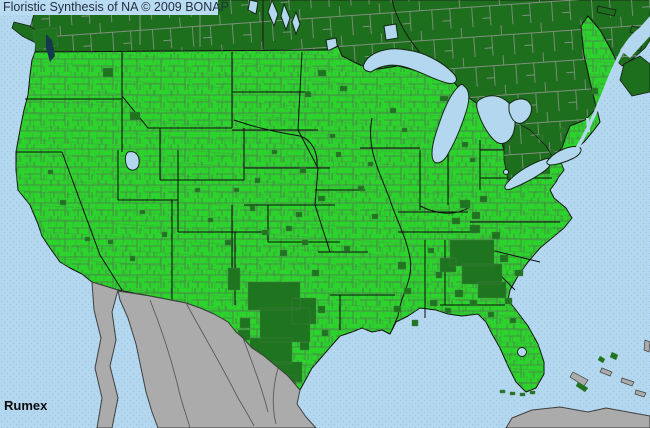 Image resolution: width=650 pixels, height=428 pixels. I want to click on map-title: Floristic Synthesis of NA © 2009 BONAP, so click(114, 7).